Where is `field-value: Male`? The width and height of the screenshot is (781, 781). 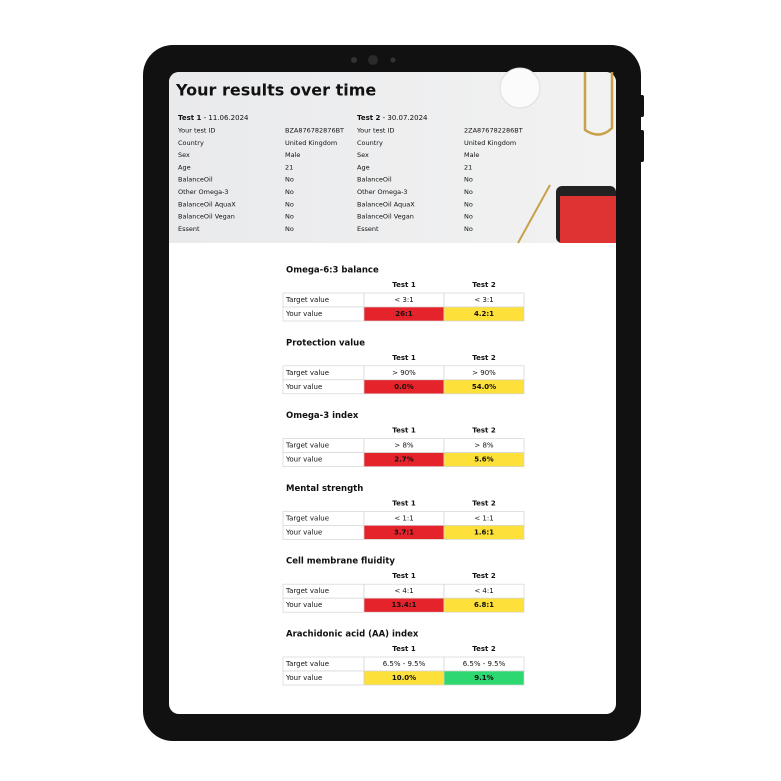
field-value: Male is located at coordinates (292, 155).